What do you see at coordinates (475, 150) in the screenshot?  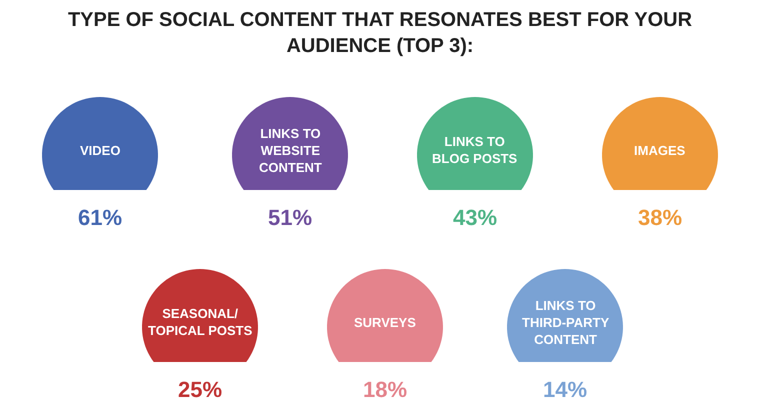 I see `category-label: LINKS TO BLOG POSTS` at bounding box center [475, 150].